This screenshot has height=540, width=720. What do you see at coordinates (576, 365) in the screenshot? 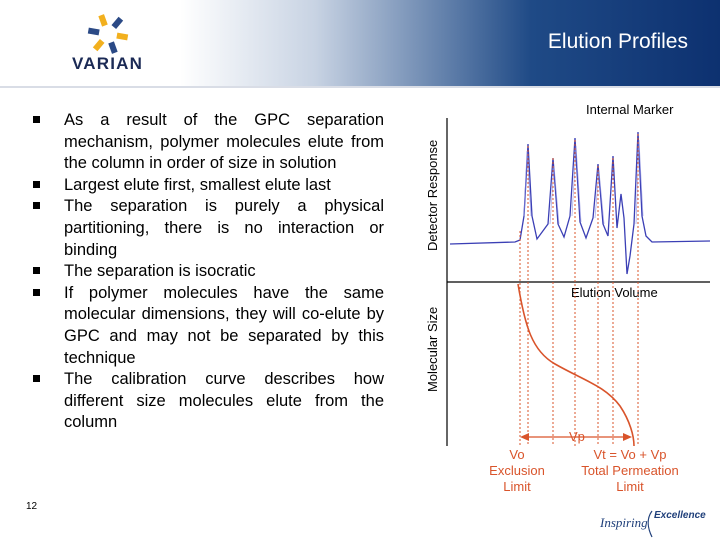
I see `calibration-curve` at bounding box center [576, 365].